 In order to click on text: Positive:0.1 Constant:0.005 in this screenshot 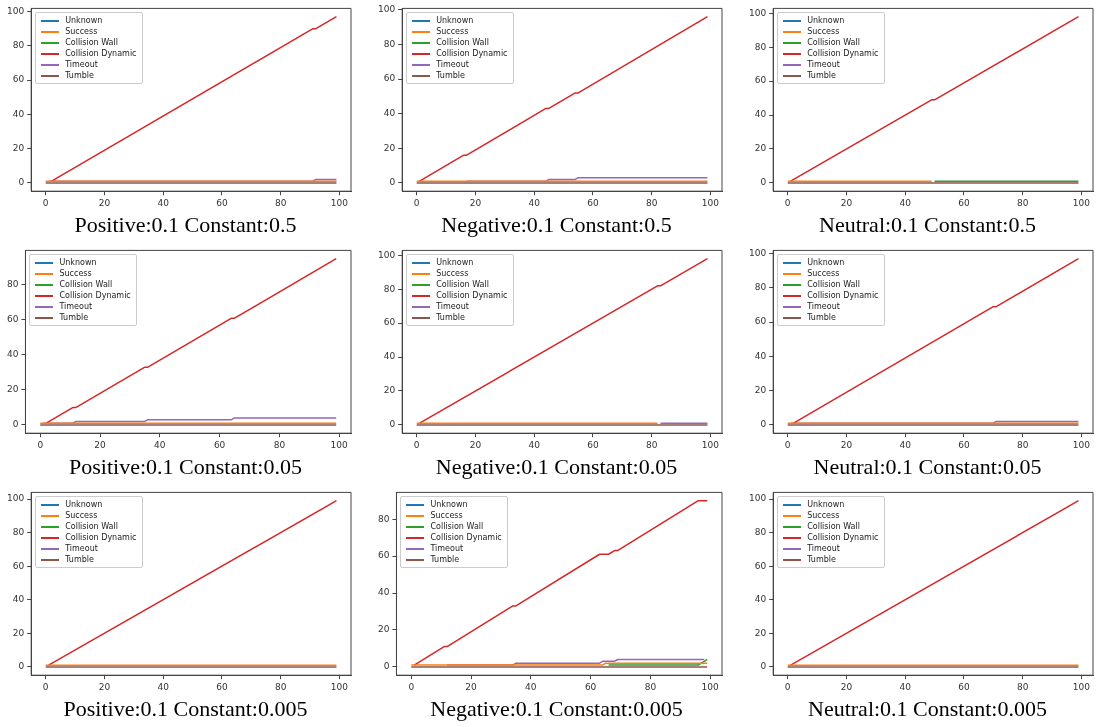, I will do `click(185, 709)`.